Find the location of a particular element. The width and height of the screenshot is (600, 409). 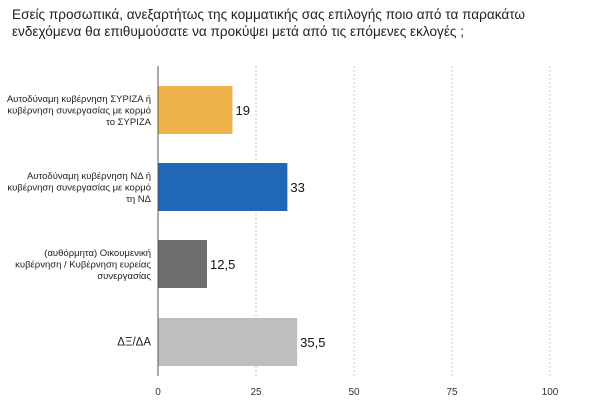

category-label: τη ΝΔ is located at coordinates (139, 199).